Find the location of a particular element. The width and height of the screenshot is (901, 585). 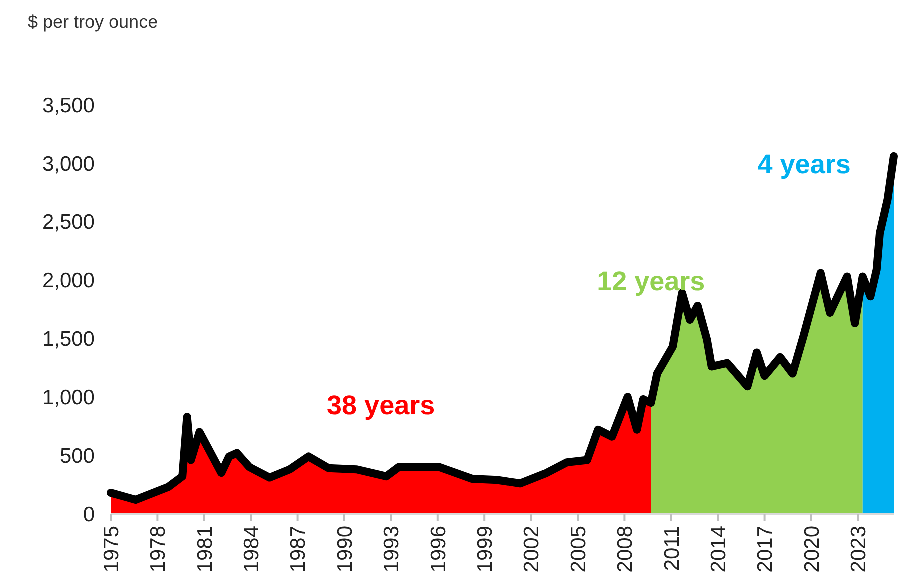

y-tick-label: 1,000 is located at coordinates (68, 398).